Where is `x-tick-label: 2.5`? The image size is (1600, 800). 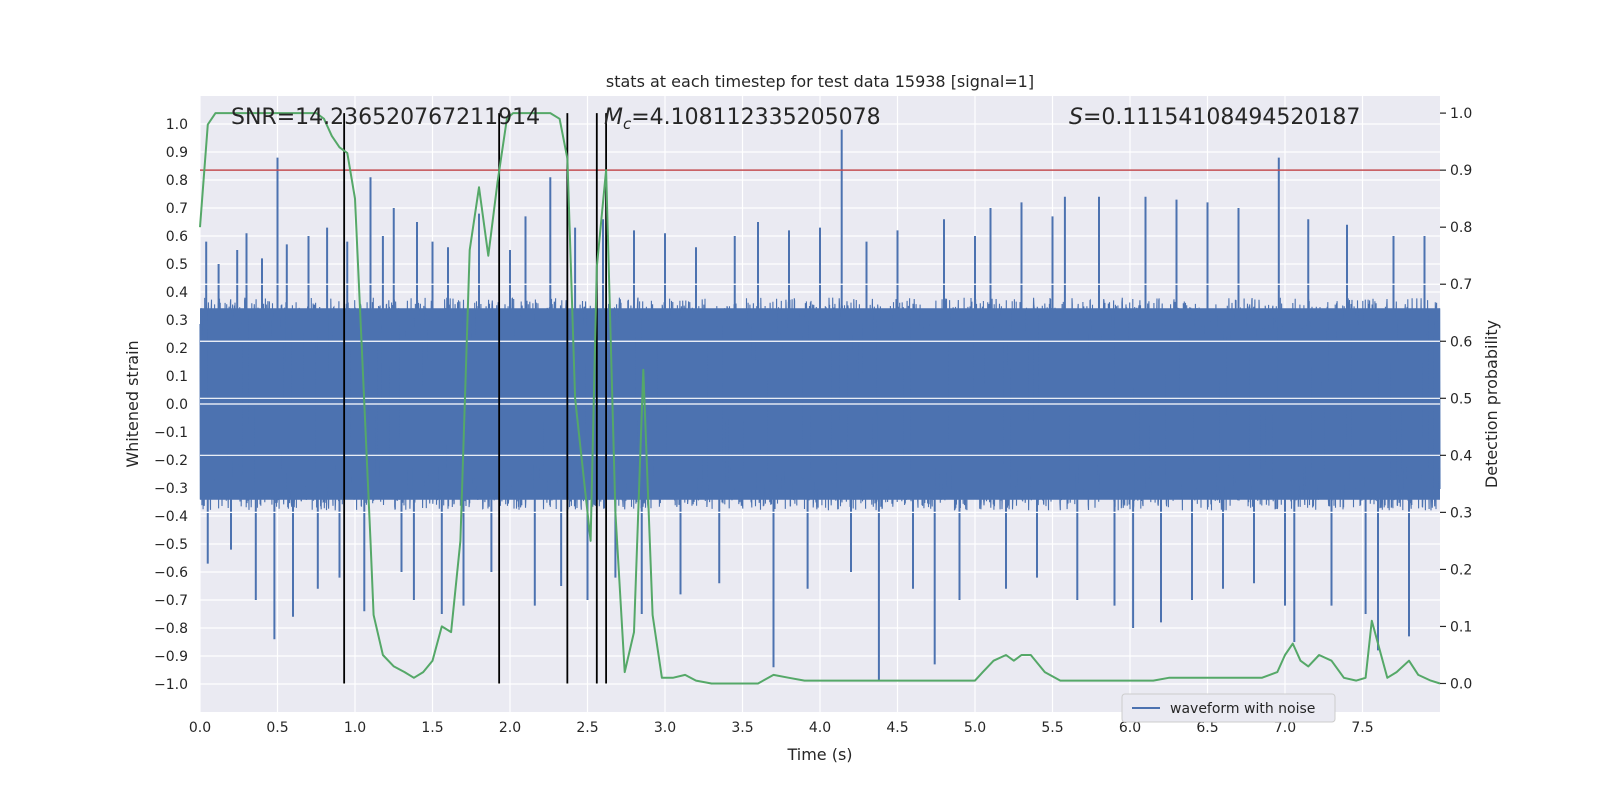
x-tick-label: 2.5 is located at coordinates (587, 728).